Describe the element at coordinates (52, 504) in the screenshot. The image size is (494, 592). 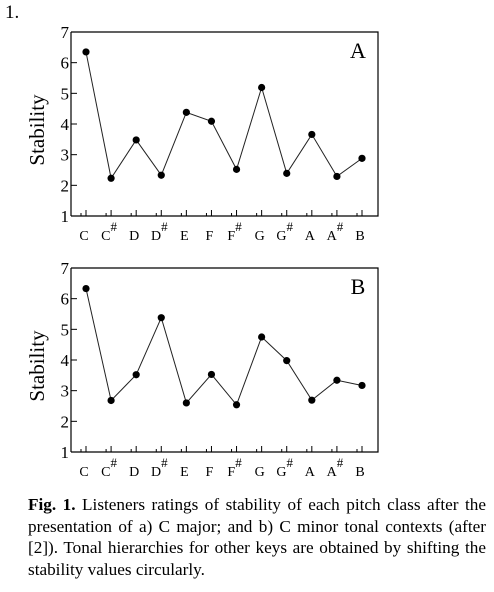
I see `caption-label: Fig. 1.` at that location.